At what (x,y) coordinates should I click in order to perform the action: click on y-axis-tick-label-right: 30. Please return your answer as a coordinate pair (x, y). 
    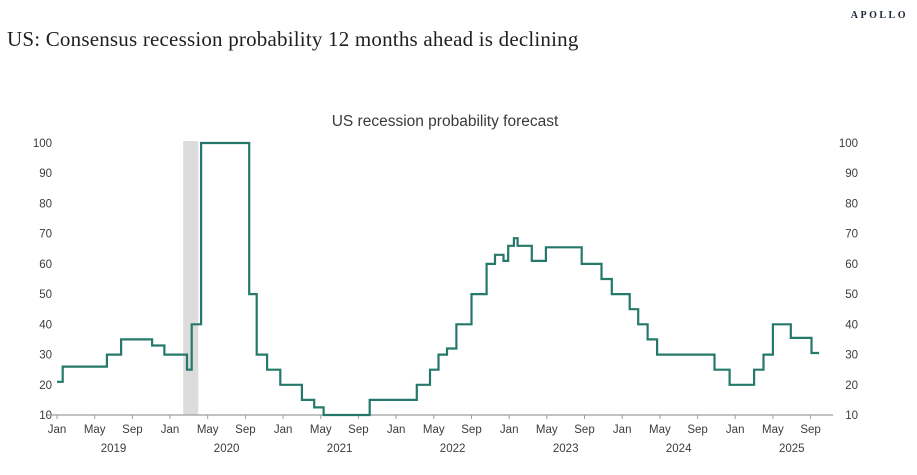
    Looking at the image, I should click on (851, 356).